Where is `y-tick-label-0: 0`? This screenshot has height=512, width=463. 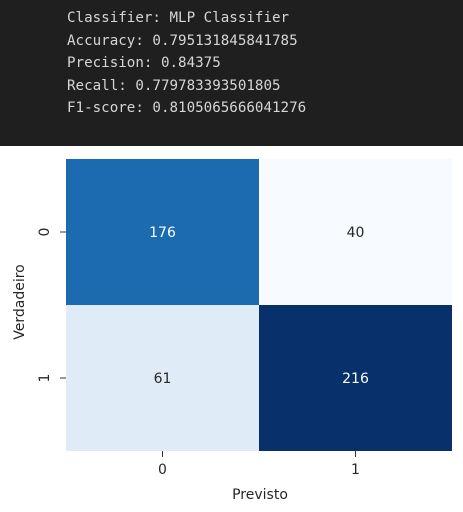
y-tick-label-0: 0 is located at coordinates (45, 232).